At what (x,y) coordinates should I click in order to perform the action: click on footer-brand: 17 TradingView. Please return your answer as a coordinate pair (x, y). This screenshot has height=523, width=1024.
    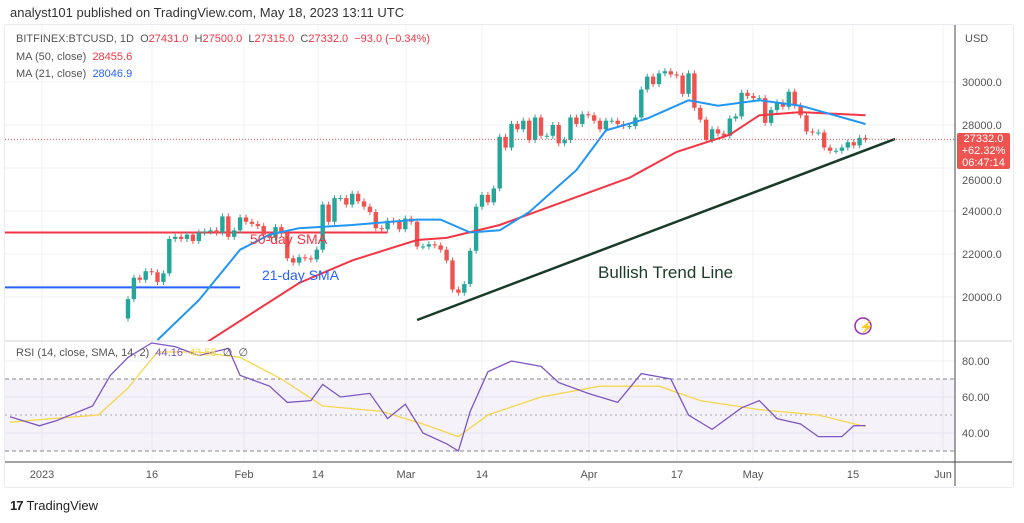
    Looking at the image, I should click on (54, 505).